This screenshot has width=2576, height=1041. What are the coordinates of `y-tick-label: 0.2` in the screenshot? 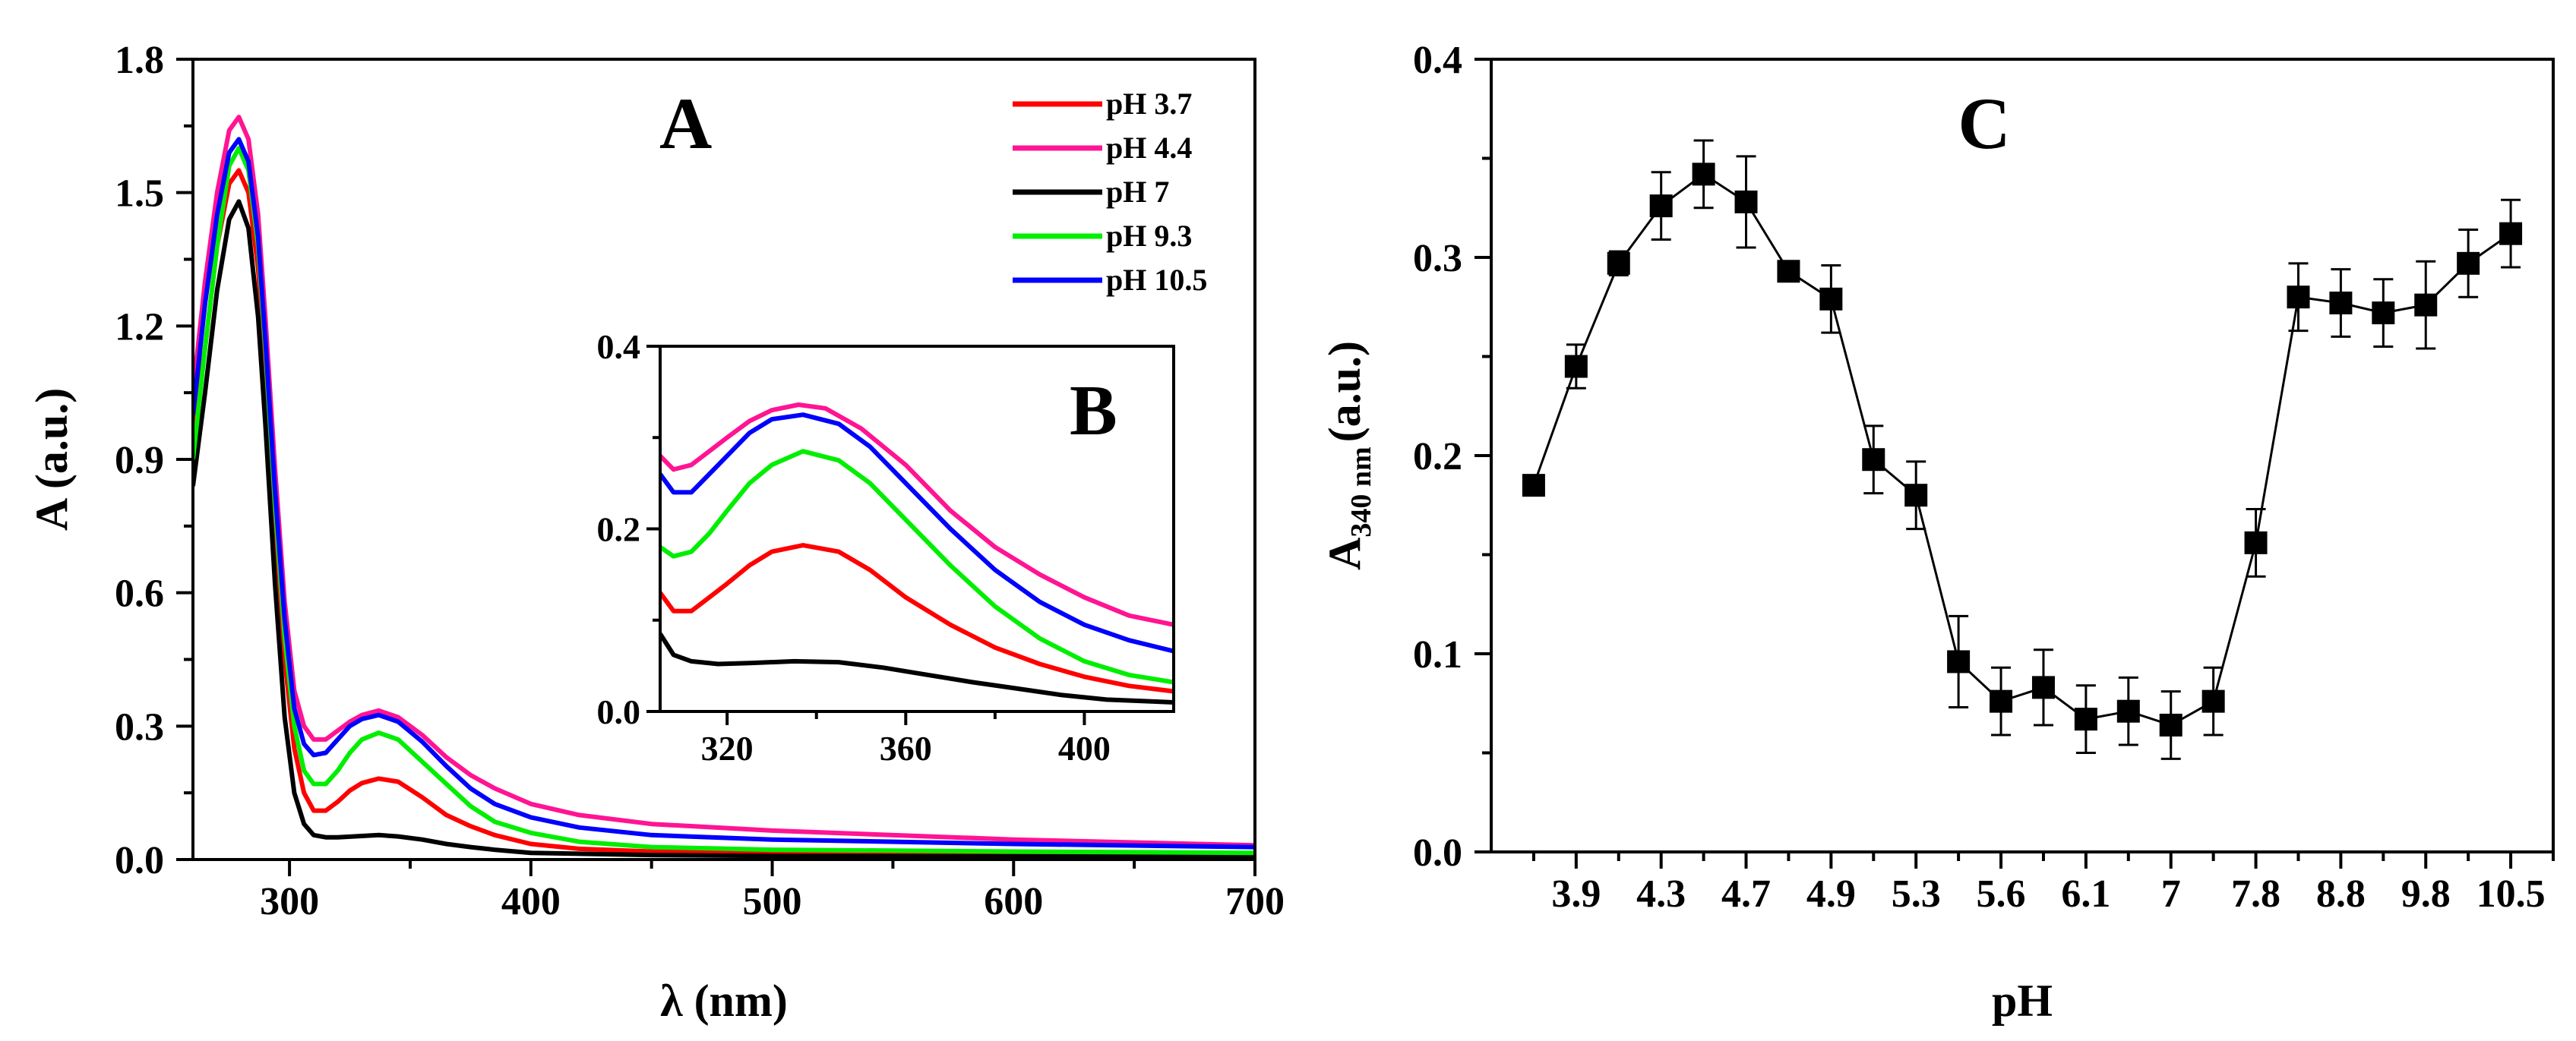 It's located at (1437, 456).